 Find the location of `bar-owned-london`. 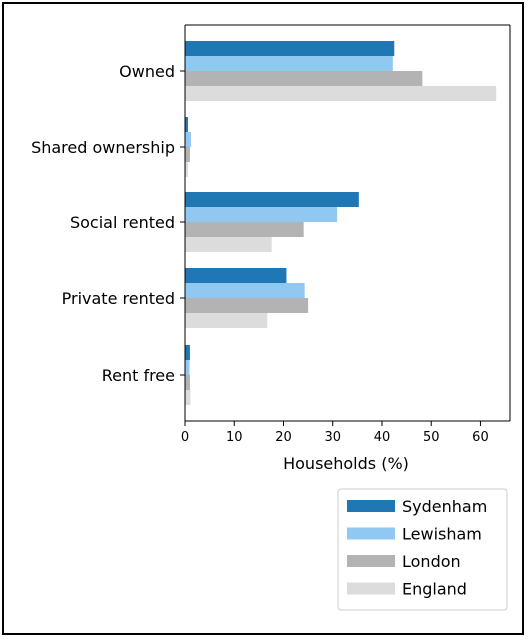

bar-owned-london is located at coordinates (304, 78).